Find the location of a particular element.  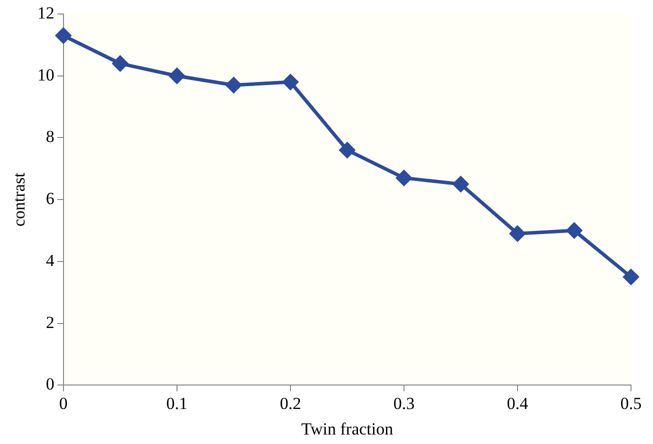

y-tick-label: 10 is located at coordinates (45, 74).